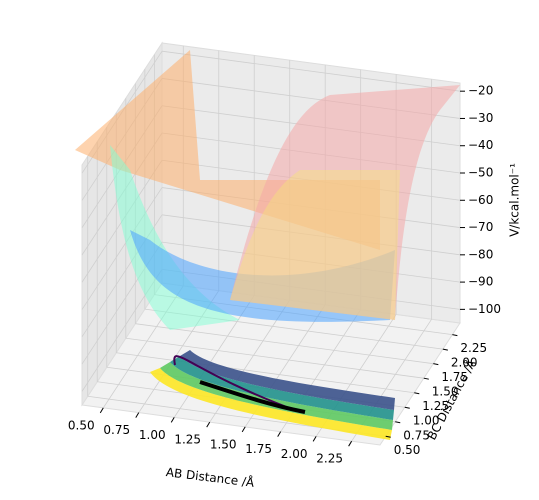  Describe the element at coordinates (515, 200) in the screenshot. I see `z-axis-label: V/kcal.mol⁻¹` at that location.